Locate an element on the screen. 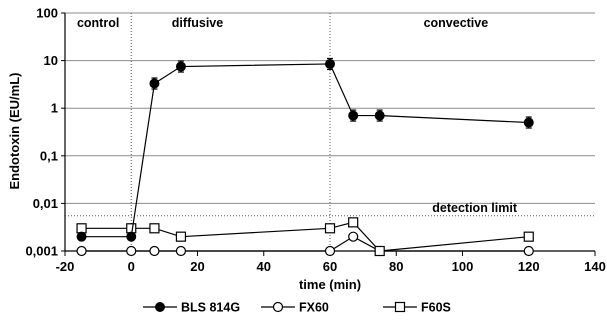 This screenshot has height=320, width=607. detection-limit-label: detection limit is located at coordinates (475, 208).